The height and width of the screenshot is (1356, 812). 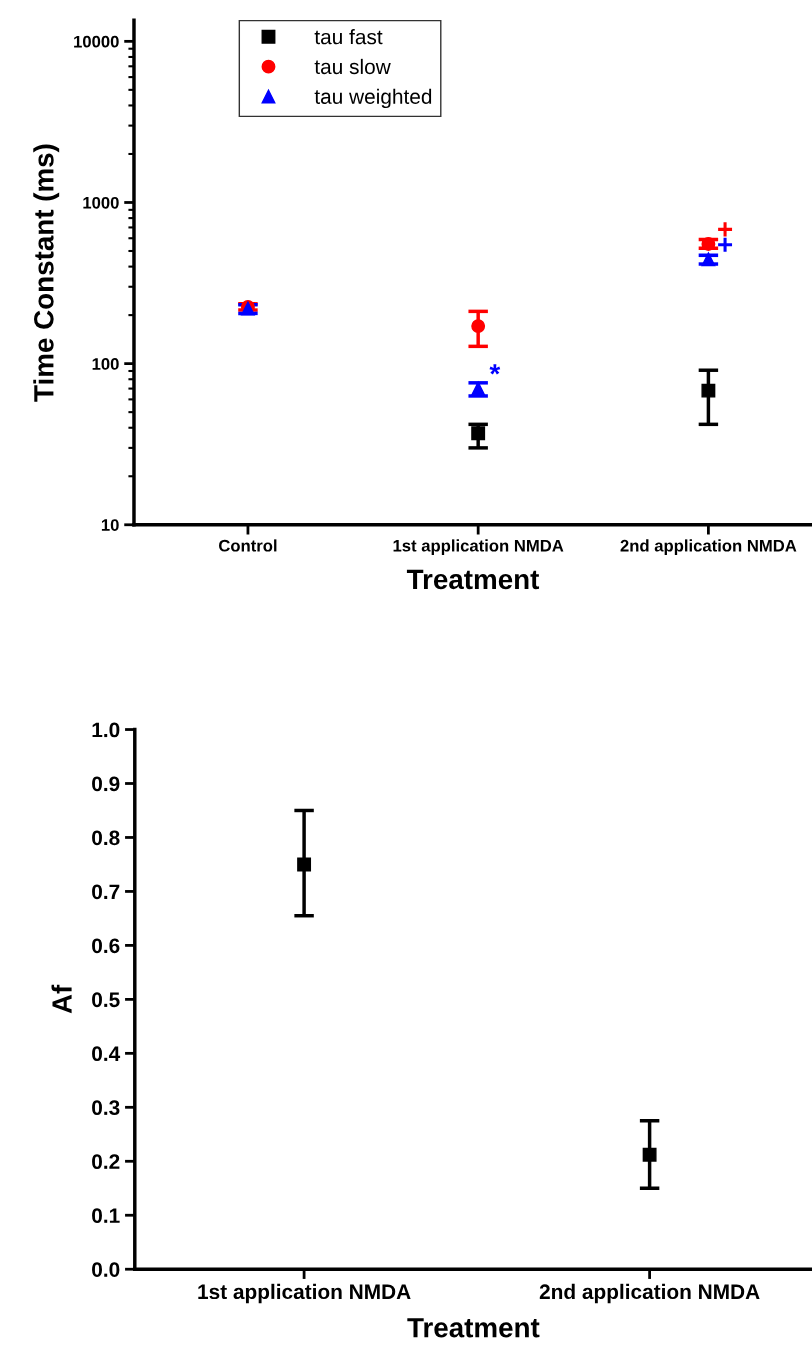 I want to click on y-tick-label: 0.3, so click(x=106, y=1108).